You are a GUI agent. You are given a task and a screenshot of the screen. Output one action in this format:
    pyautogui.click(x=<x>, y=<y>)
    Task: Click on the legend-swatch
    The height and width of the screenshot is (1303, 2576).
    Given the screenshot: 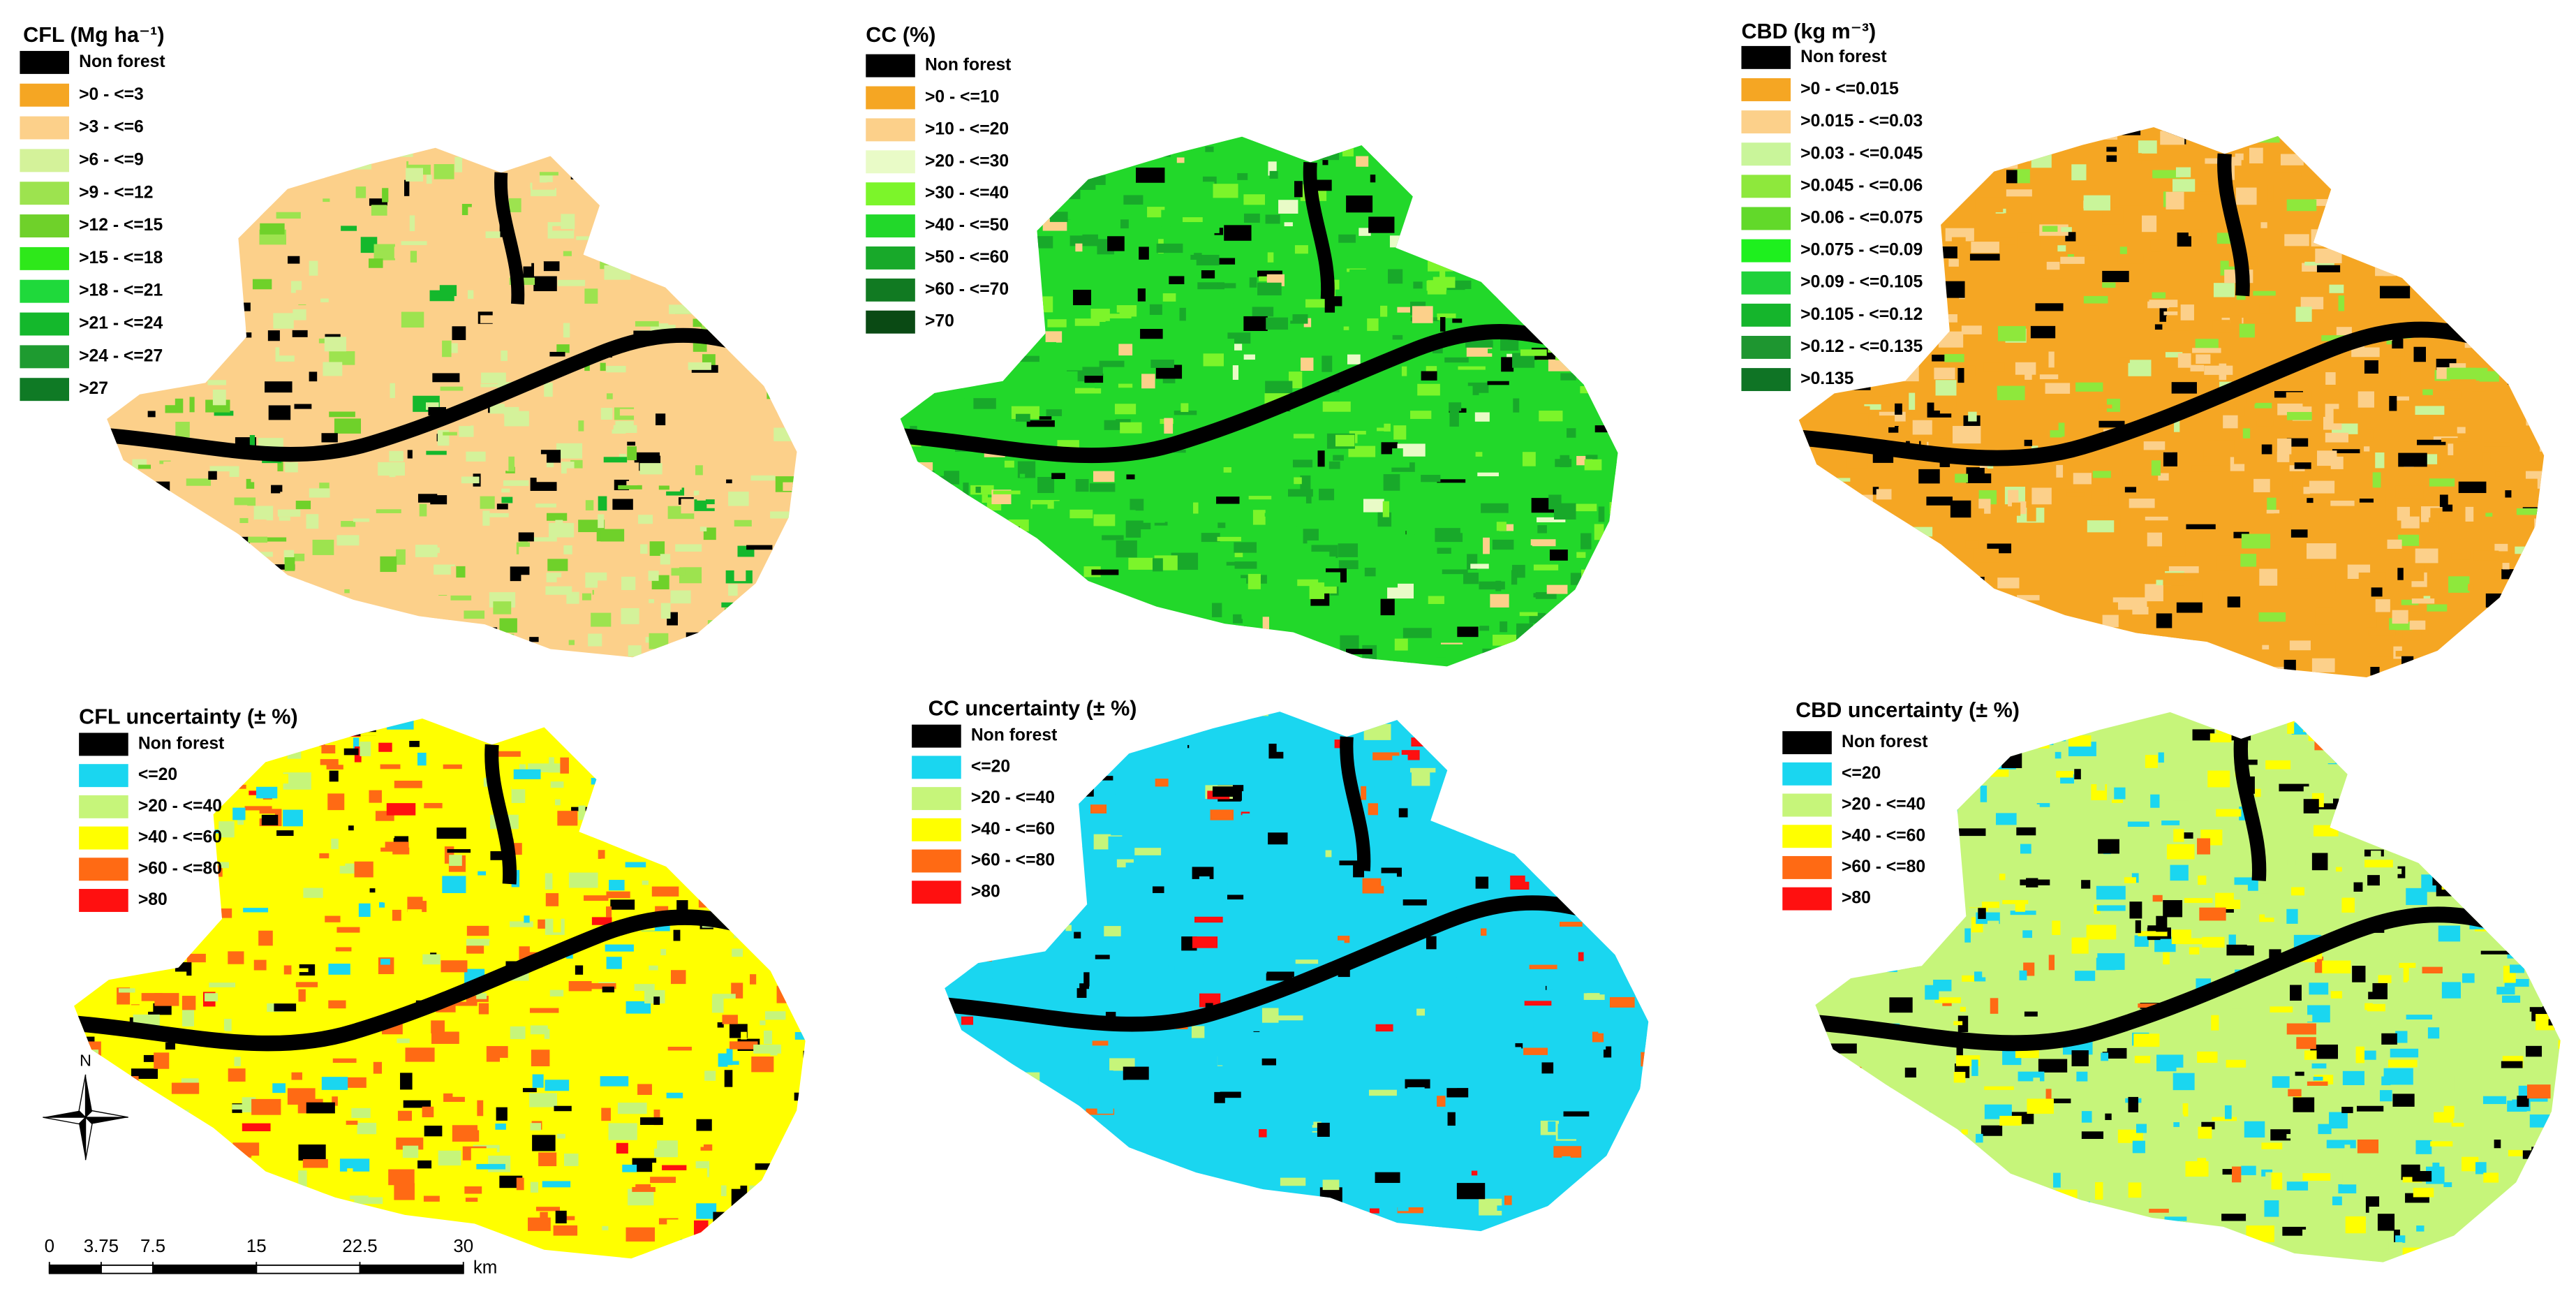 What is the action you would take?
    pyautogui.click(x=1766, y=122)
    